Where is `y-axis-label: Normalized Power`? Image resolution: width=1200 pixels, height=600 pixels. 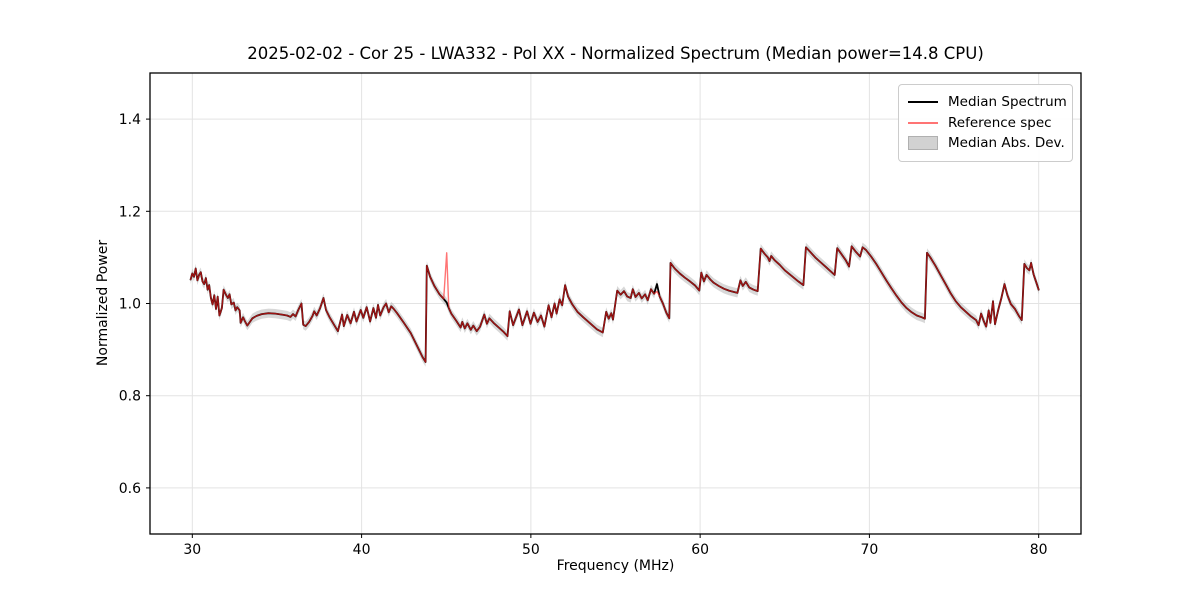 y-axis-label: Normalized Power is located at coordinates (103, 303).